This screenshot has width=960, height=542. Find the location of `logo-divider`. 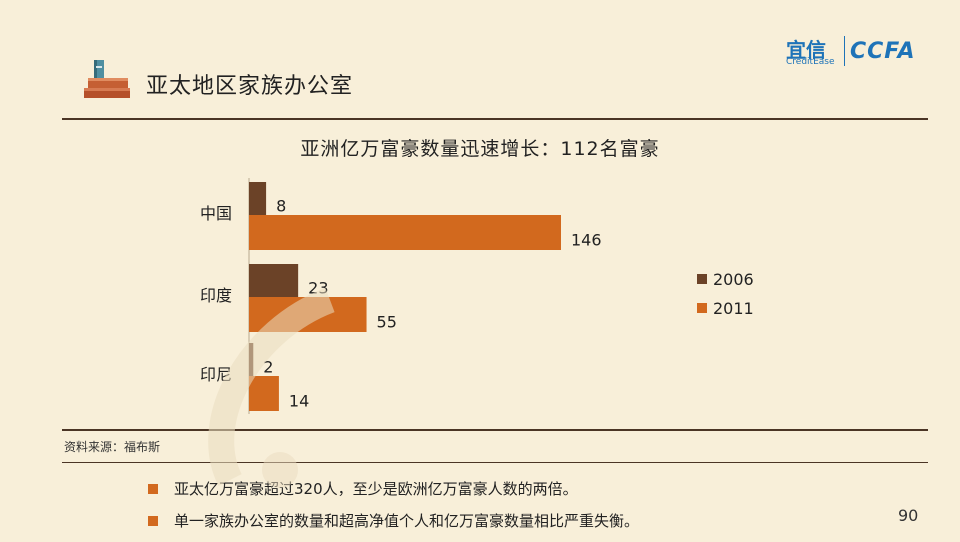

logo-divider is located at coordinates (844, 51).